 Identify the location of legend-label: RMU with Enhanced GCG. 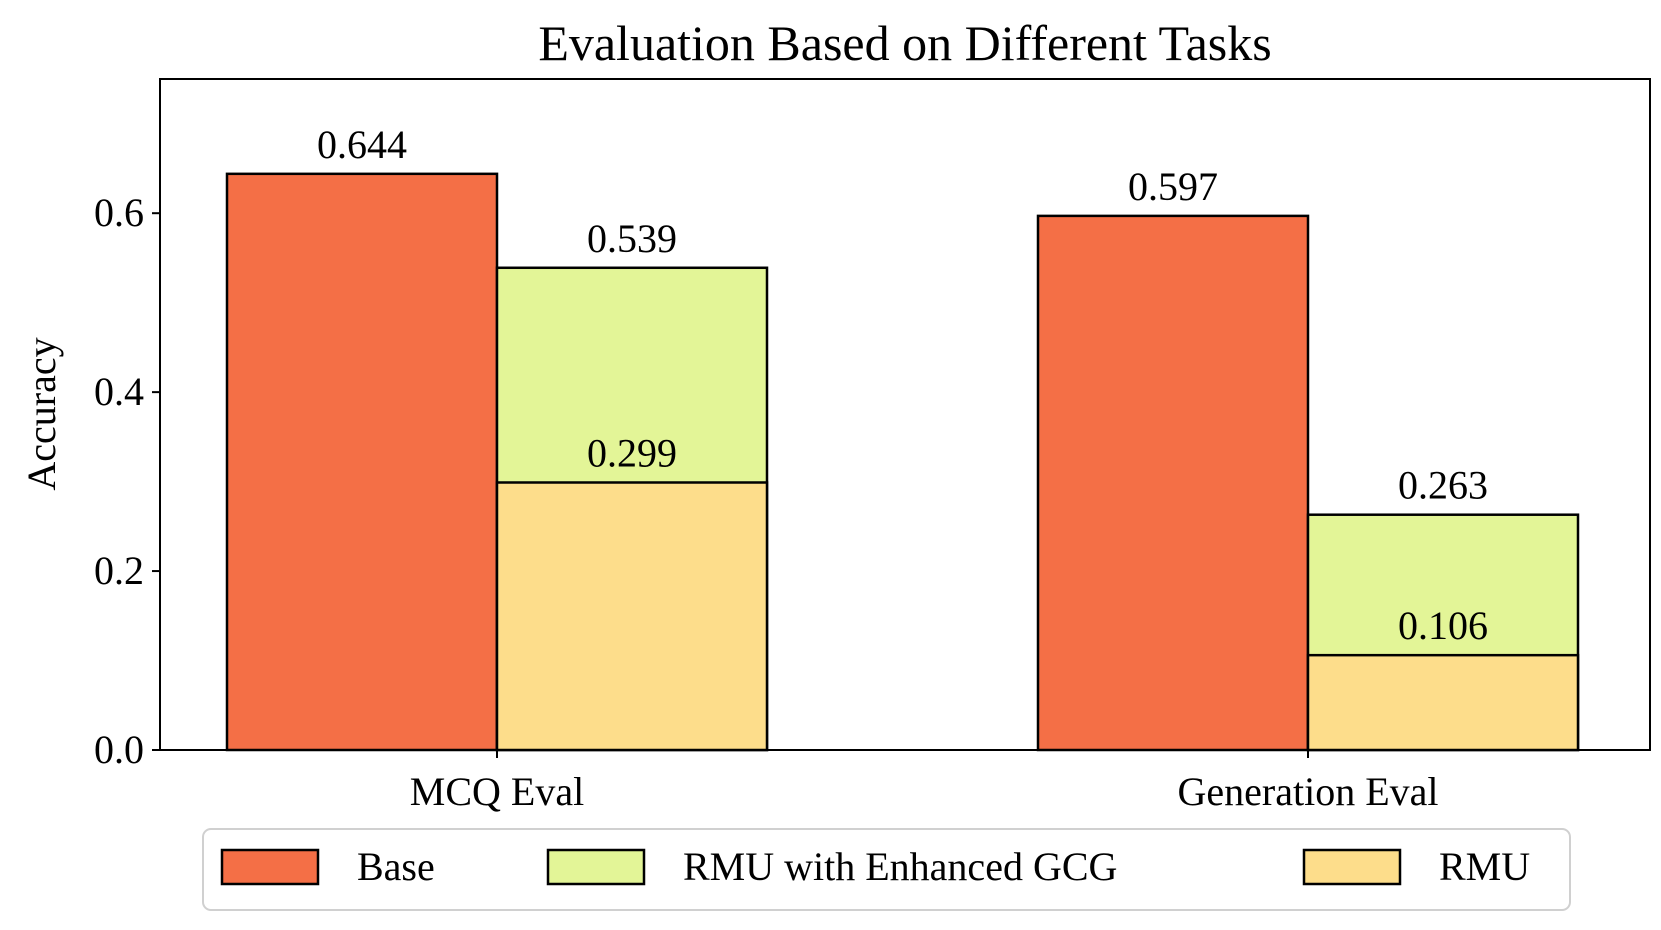
(900, 866).